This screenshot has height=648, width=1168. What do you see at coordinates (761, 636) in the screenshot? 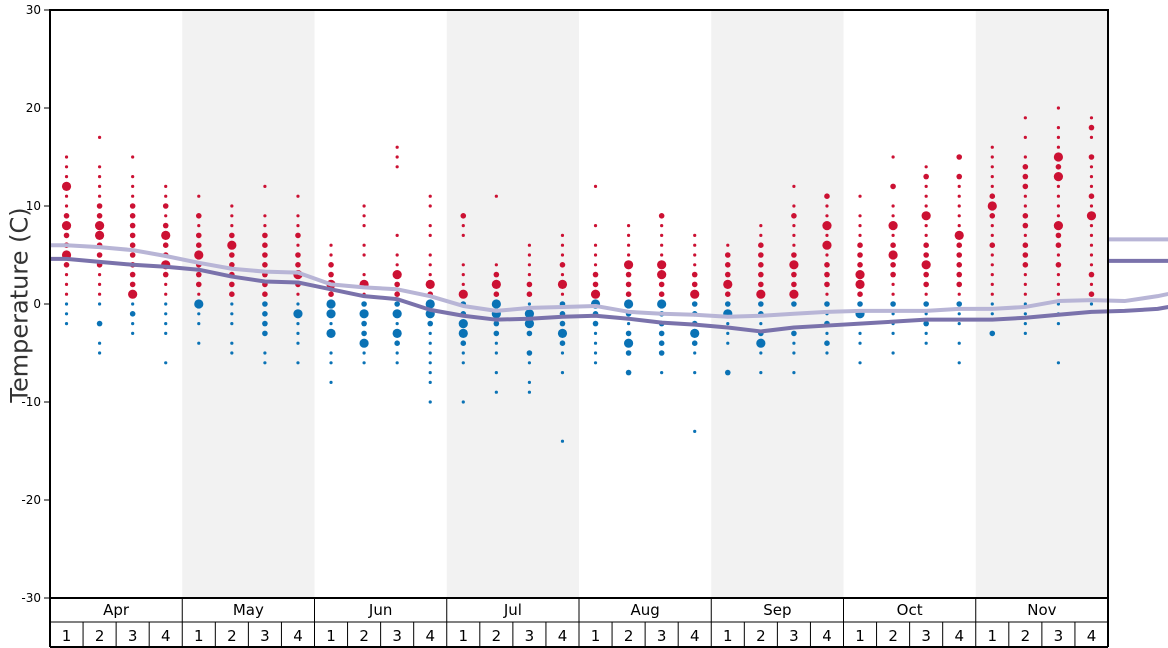
I see `week-label: 2` at bounding box center [761, 636].